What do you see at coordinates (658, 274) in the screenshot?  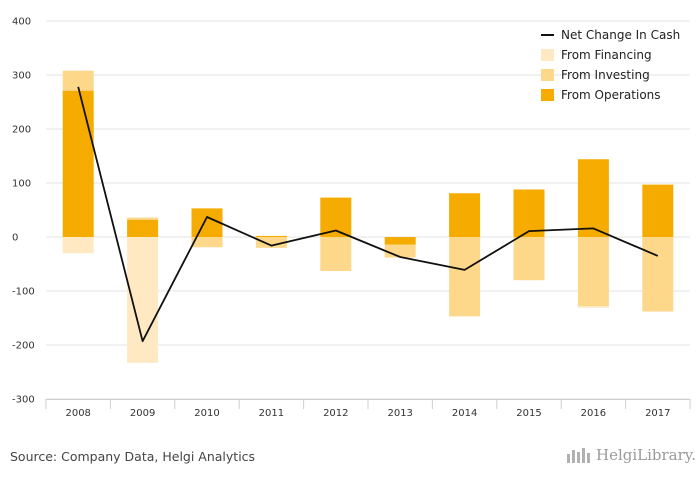 I see `bar-from-investing-2017` at bounding box center [658, 274].